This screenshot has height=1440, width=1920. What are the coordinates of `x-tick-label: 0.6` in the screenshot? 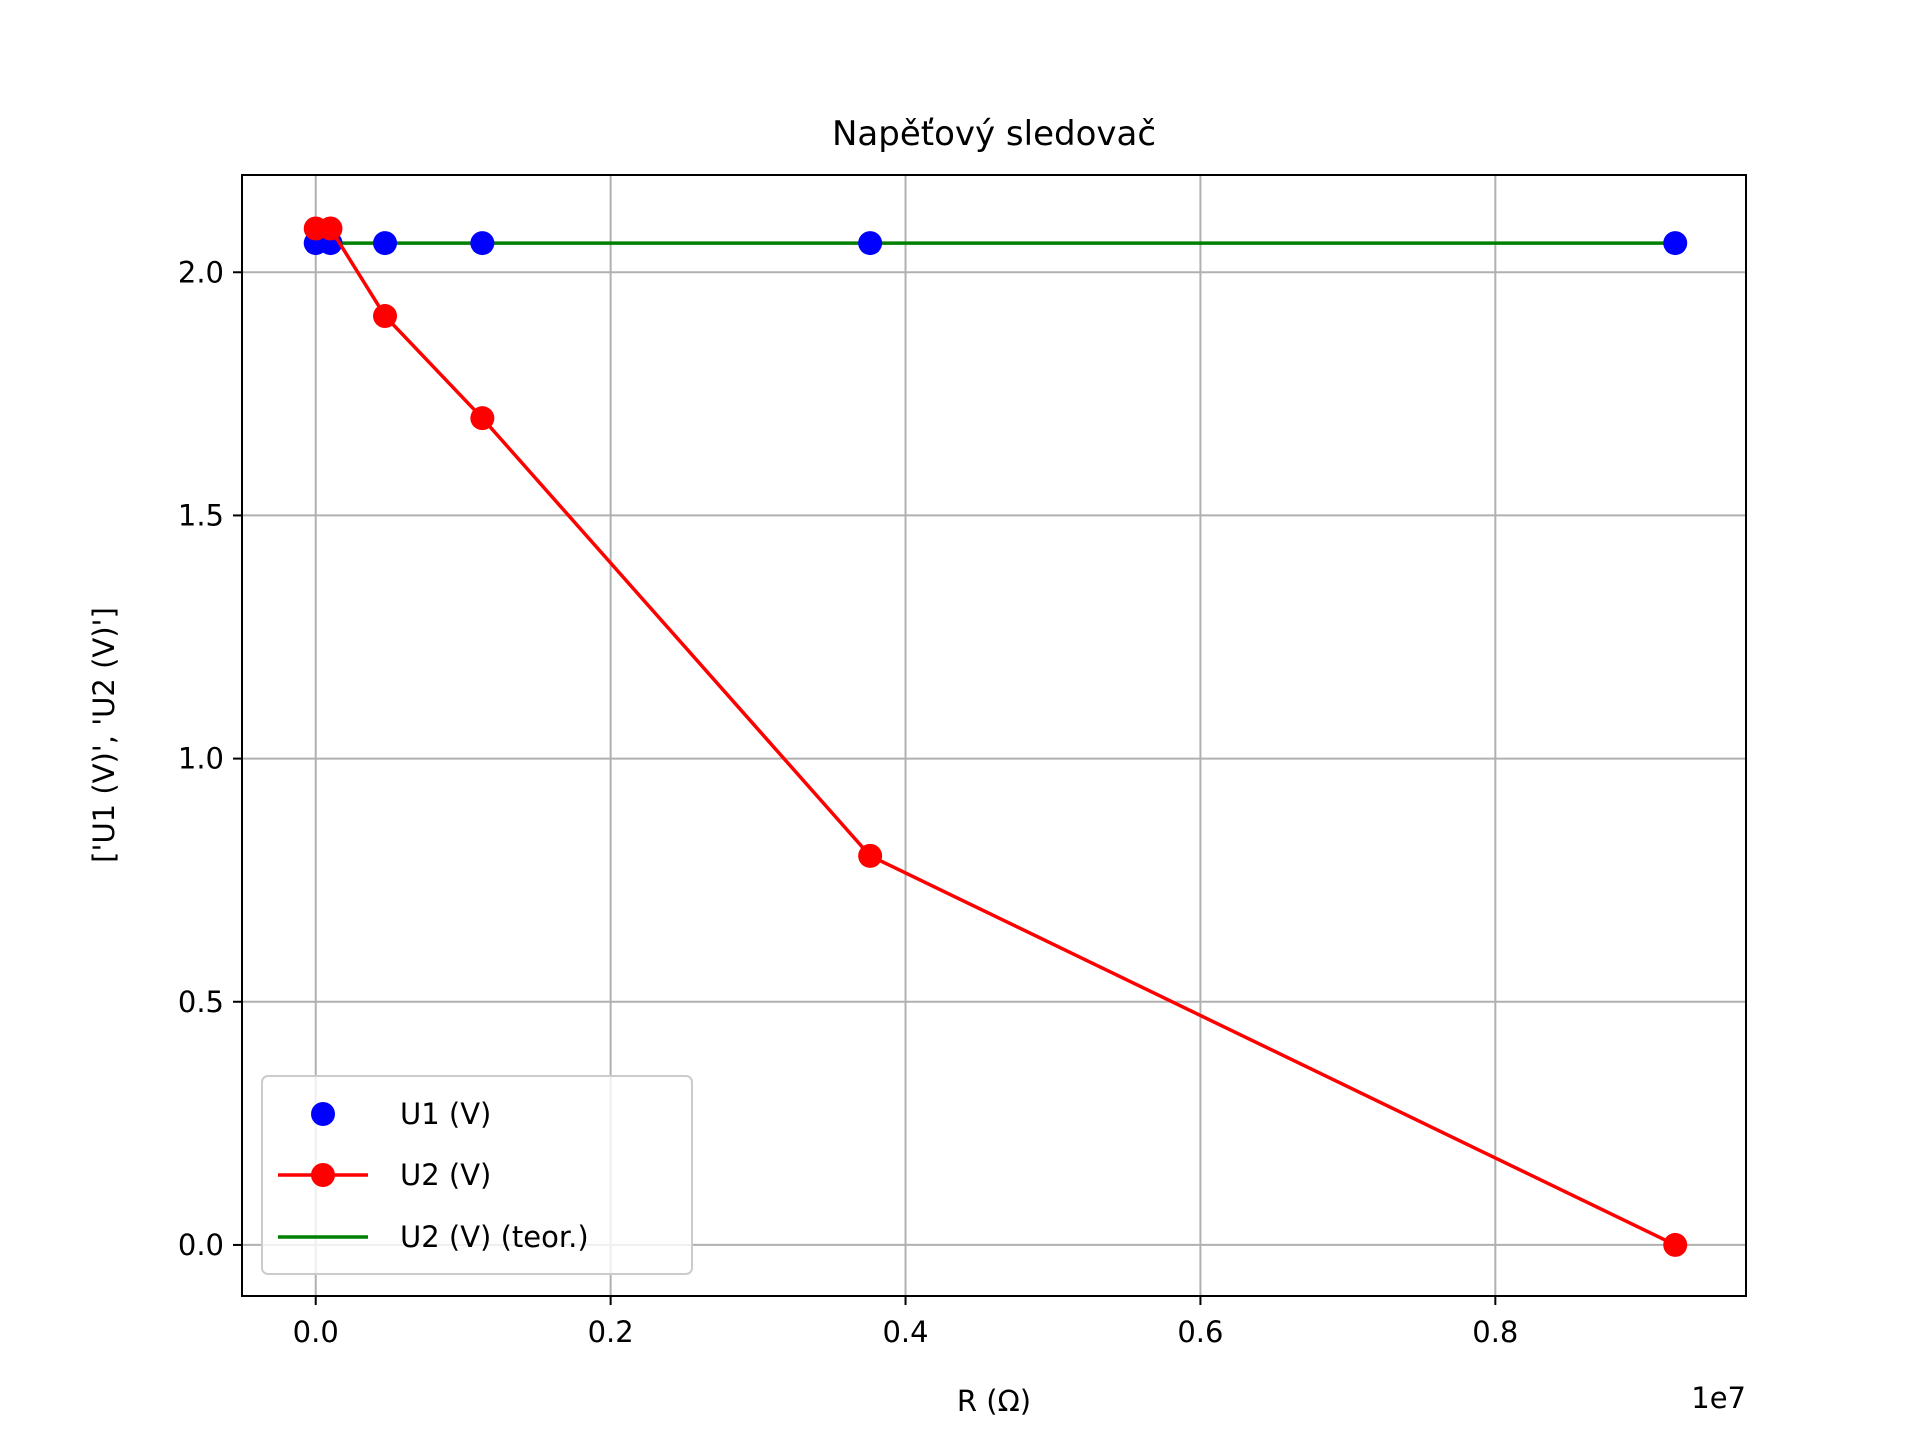 It's located at (1200, 1332).